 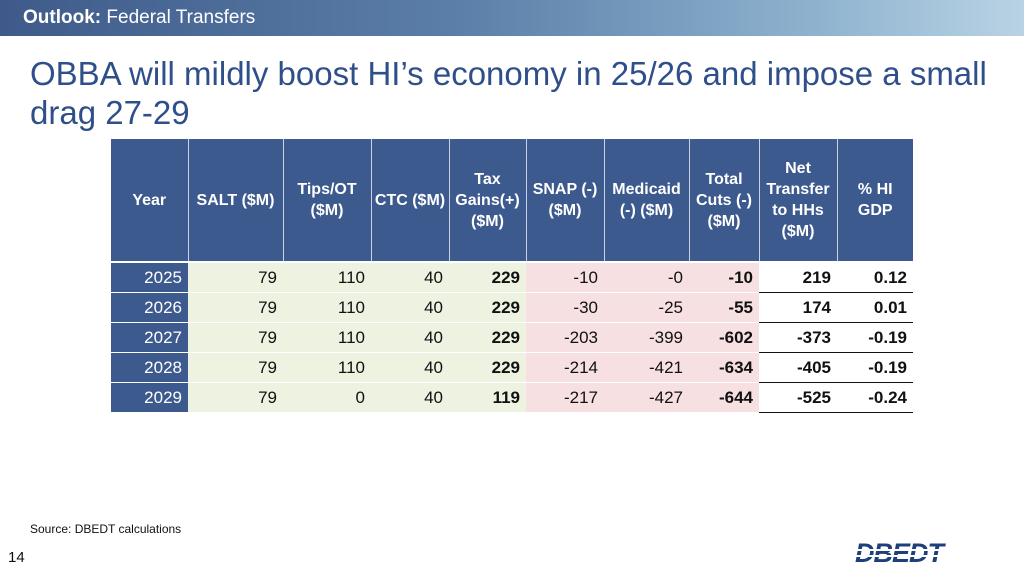 I want to click on cell-total-cuts: -10, so click(x=724, y=277).